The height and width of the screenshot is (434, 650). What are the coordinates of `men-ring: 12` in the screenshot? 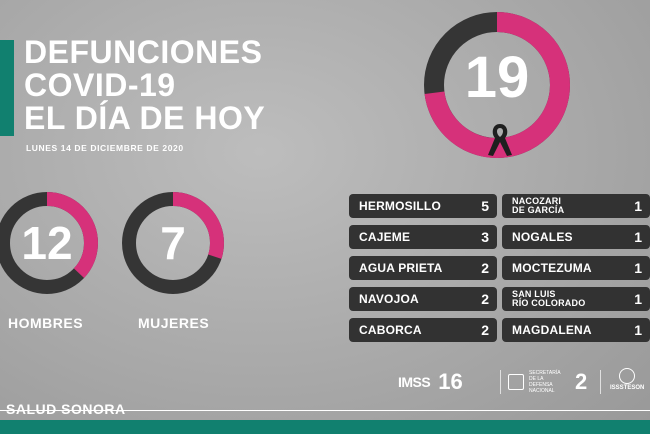 It's located at (50, 243).